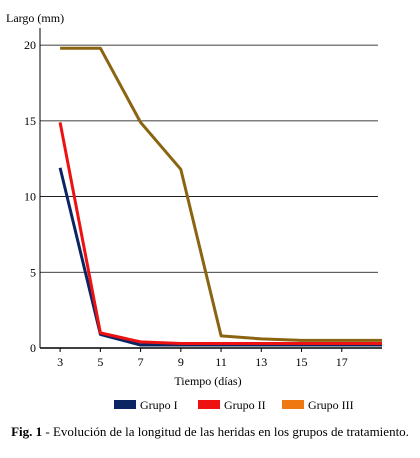  I want to click on x-tick-label-17: 17, so click(342, 362).